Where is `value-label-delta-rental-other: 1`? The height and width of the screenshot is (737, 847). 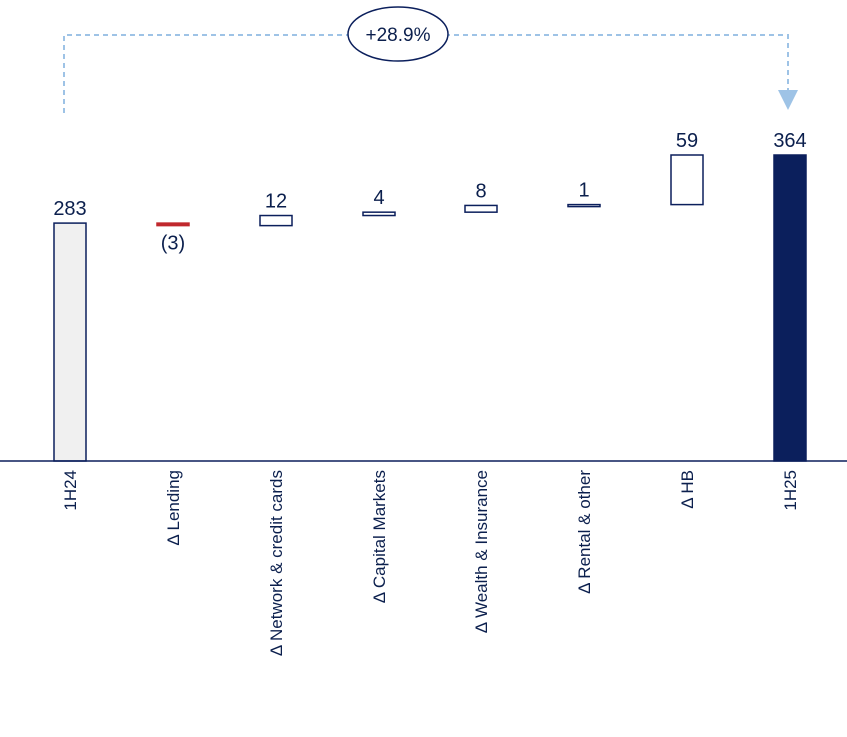
value-label-delta-rental-other: 1 is located at coordinates (583, 191).